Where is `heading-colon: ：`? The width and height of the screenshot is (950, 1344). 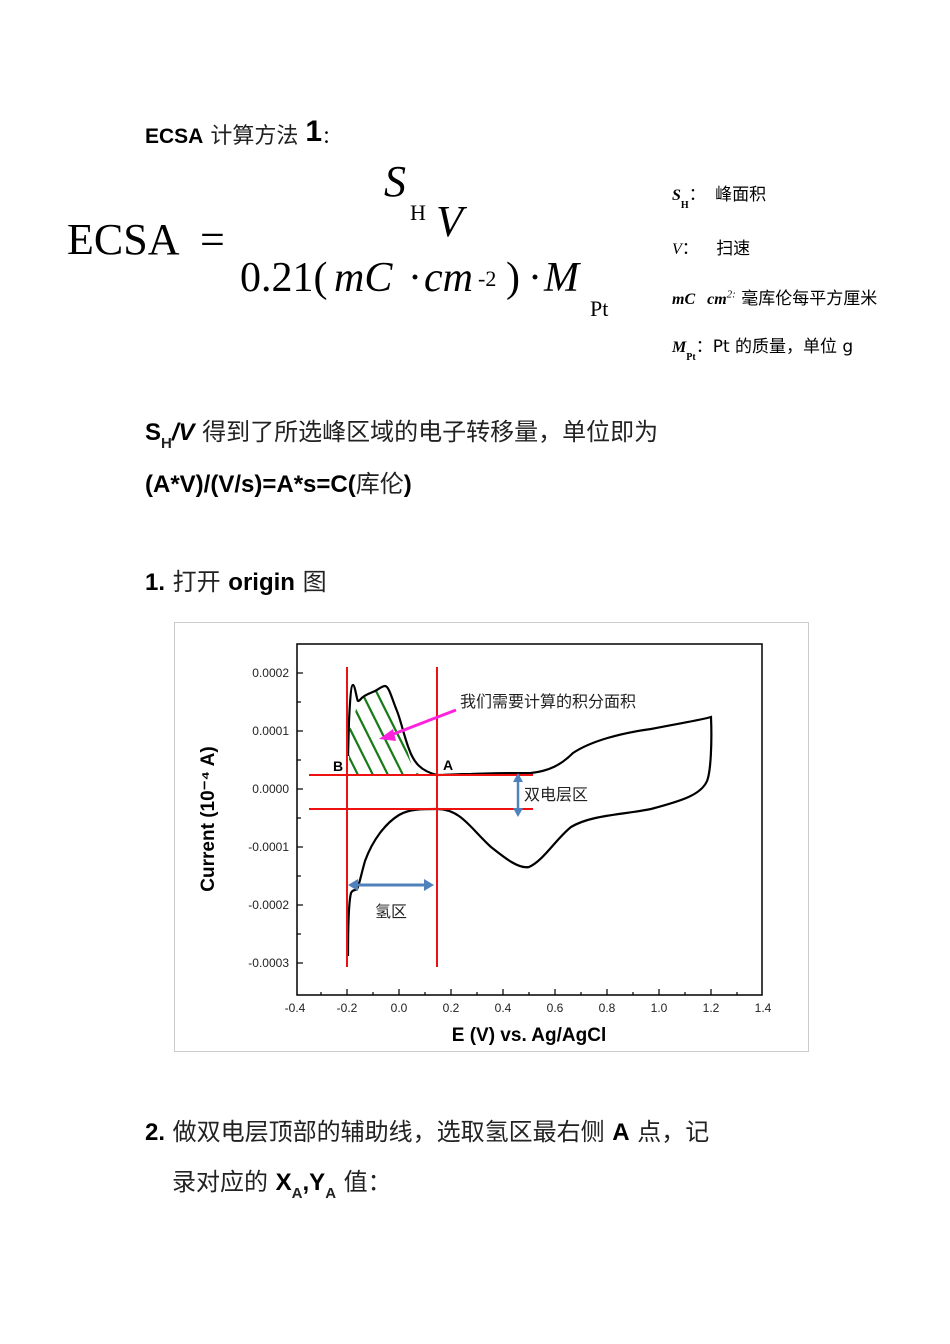
heading-colon: ： is located at coordinates (331, 137).